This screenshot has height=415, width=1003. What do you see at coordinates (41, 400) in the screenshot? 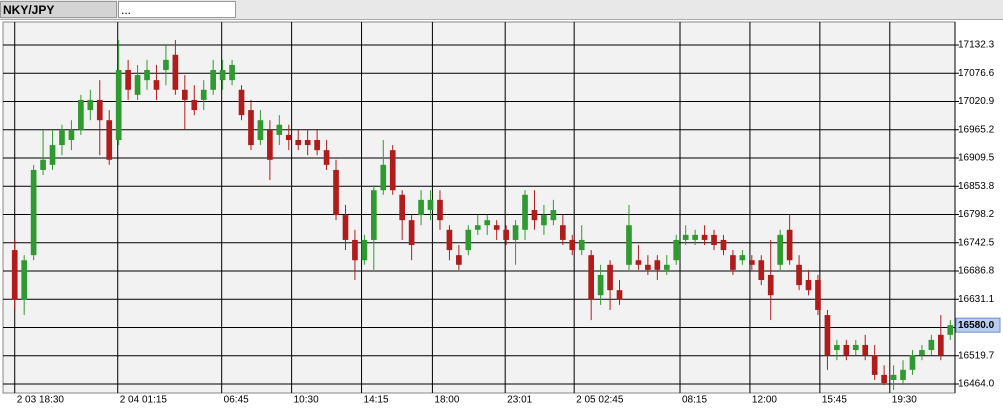
I see `x-tick-label: 2 03 18:30` at bounding box center [41, 400].